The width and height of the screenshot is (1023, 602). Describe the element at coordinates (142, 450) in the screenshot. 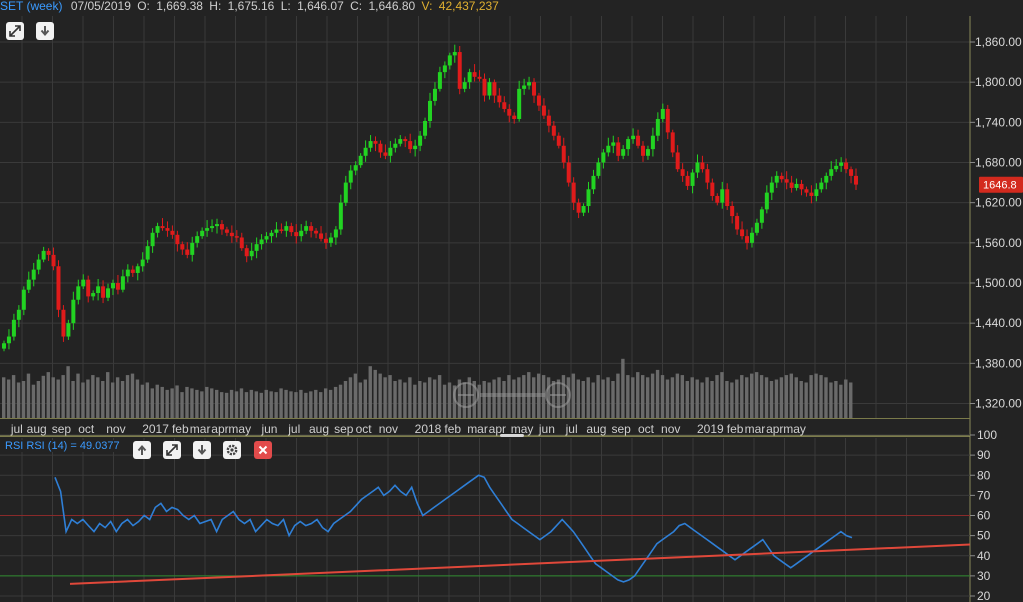

I see `rsi-move-up-button` at that location.